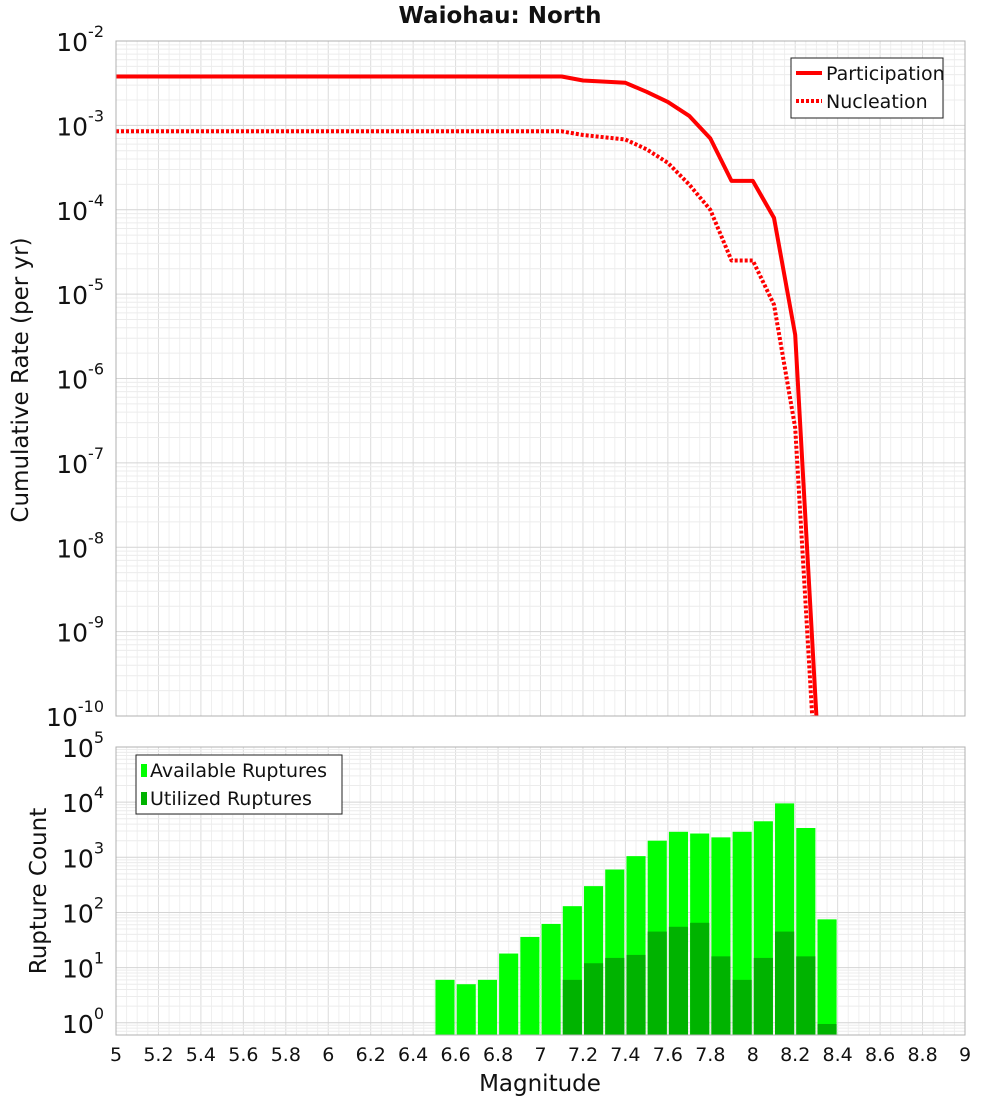 Image resolution: width=1000 pixels, height=1100 pixels. I want to click on top-ytick-exp: -6, so click(96, 369).